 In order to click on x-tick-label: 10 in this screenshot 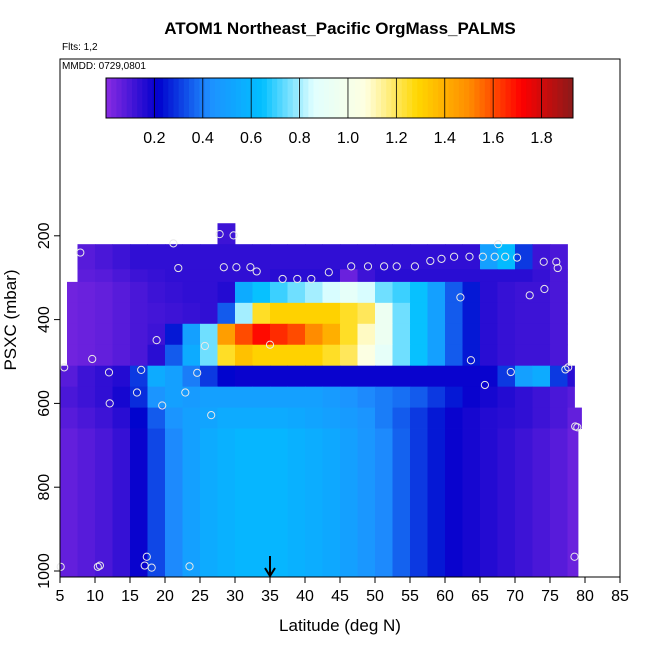, I will do `click(95, 596)`.